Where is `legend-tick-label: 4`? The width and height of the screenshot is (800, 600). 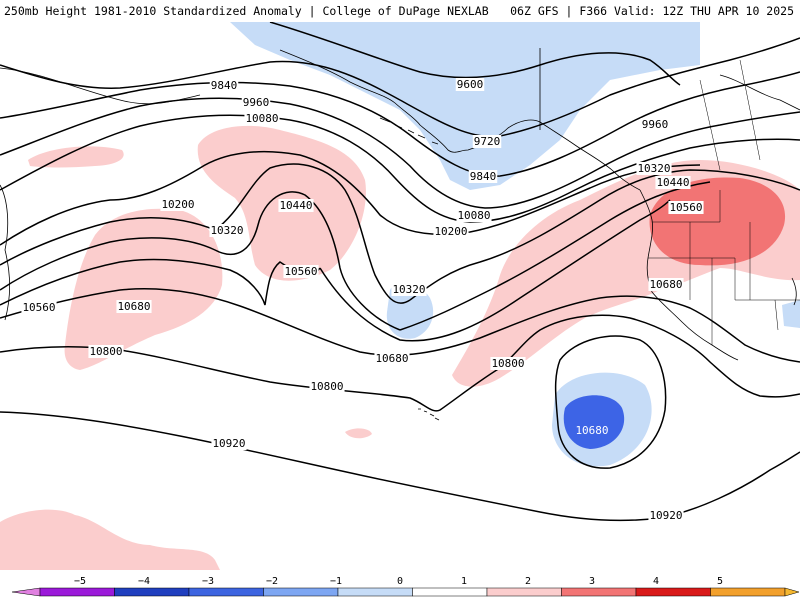 legend-tick-label: 4 is located at coordinates (656, 581).